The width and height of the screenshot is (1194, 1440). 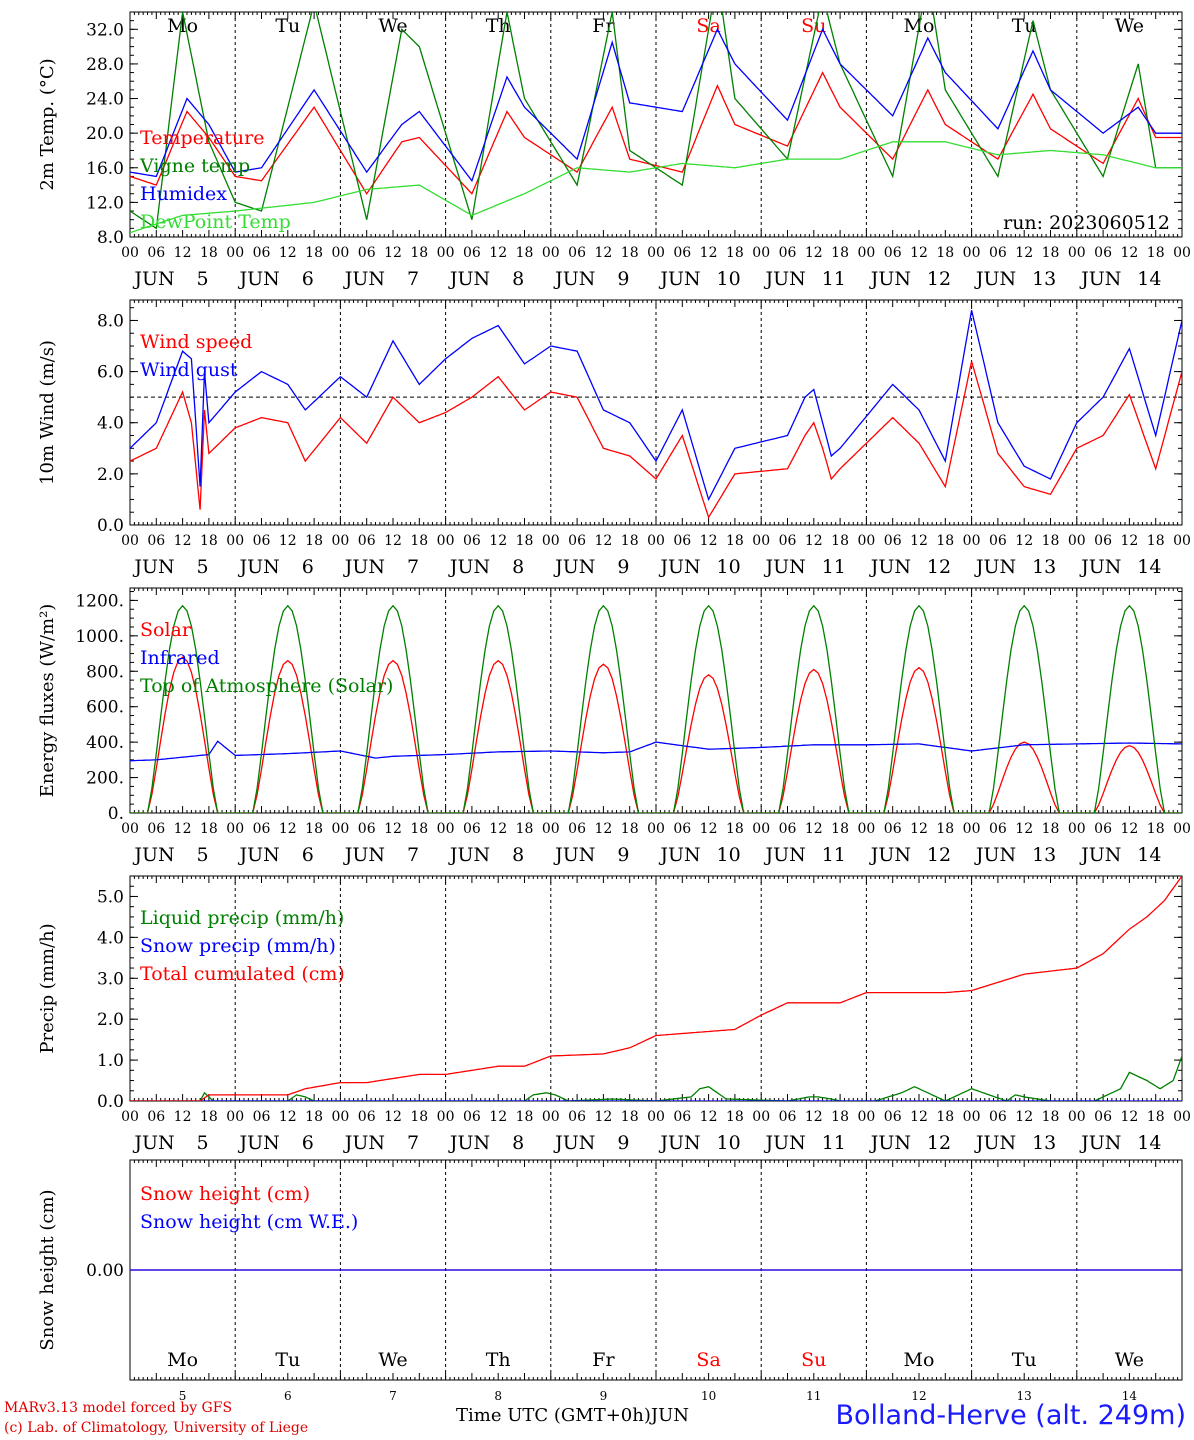 I want to click on legend-entry: Total cumulated (cm), so click(x=242, y=974).